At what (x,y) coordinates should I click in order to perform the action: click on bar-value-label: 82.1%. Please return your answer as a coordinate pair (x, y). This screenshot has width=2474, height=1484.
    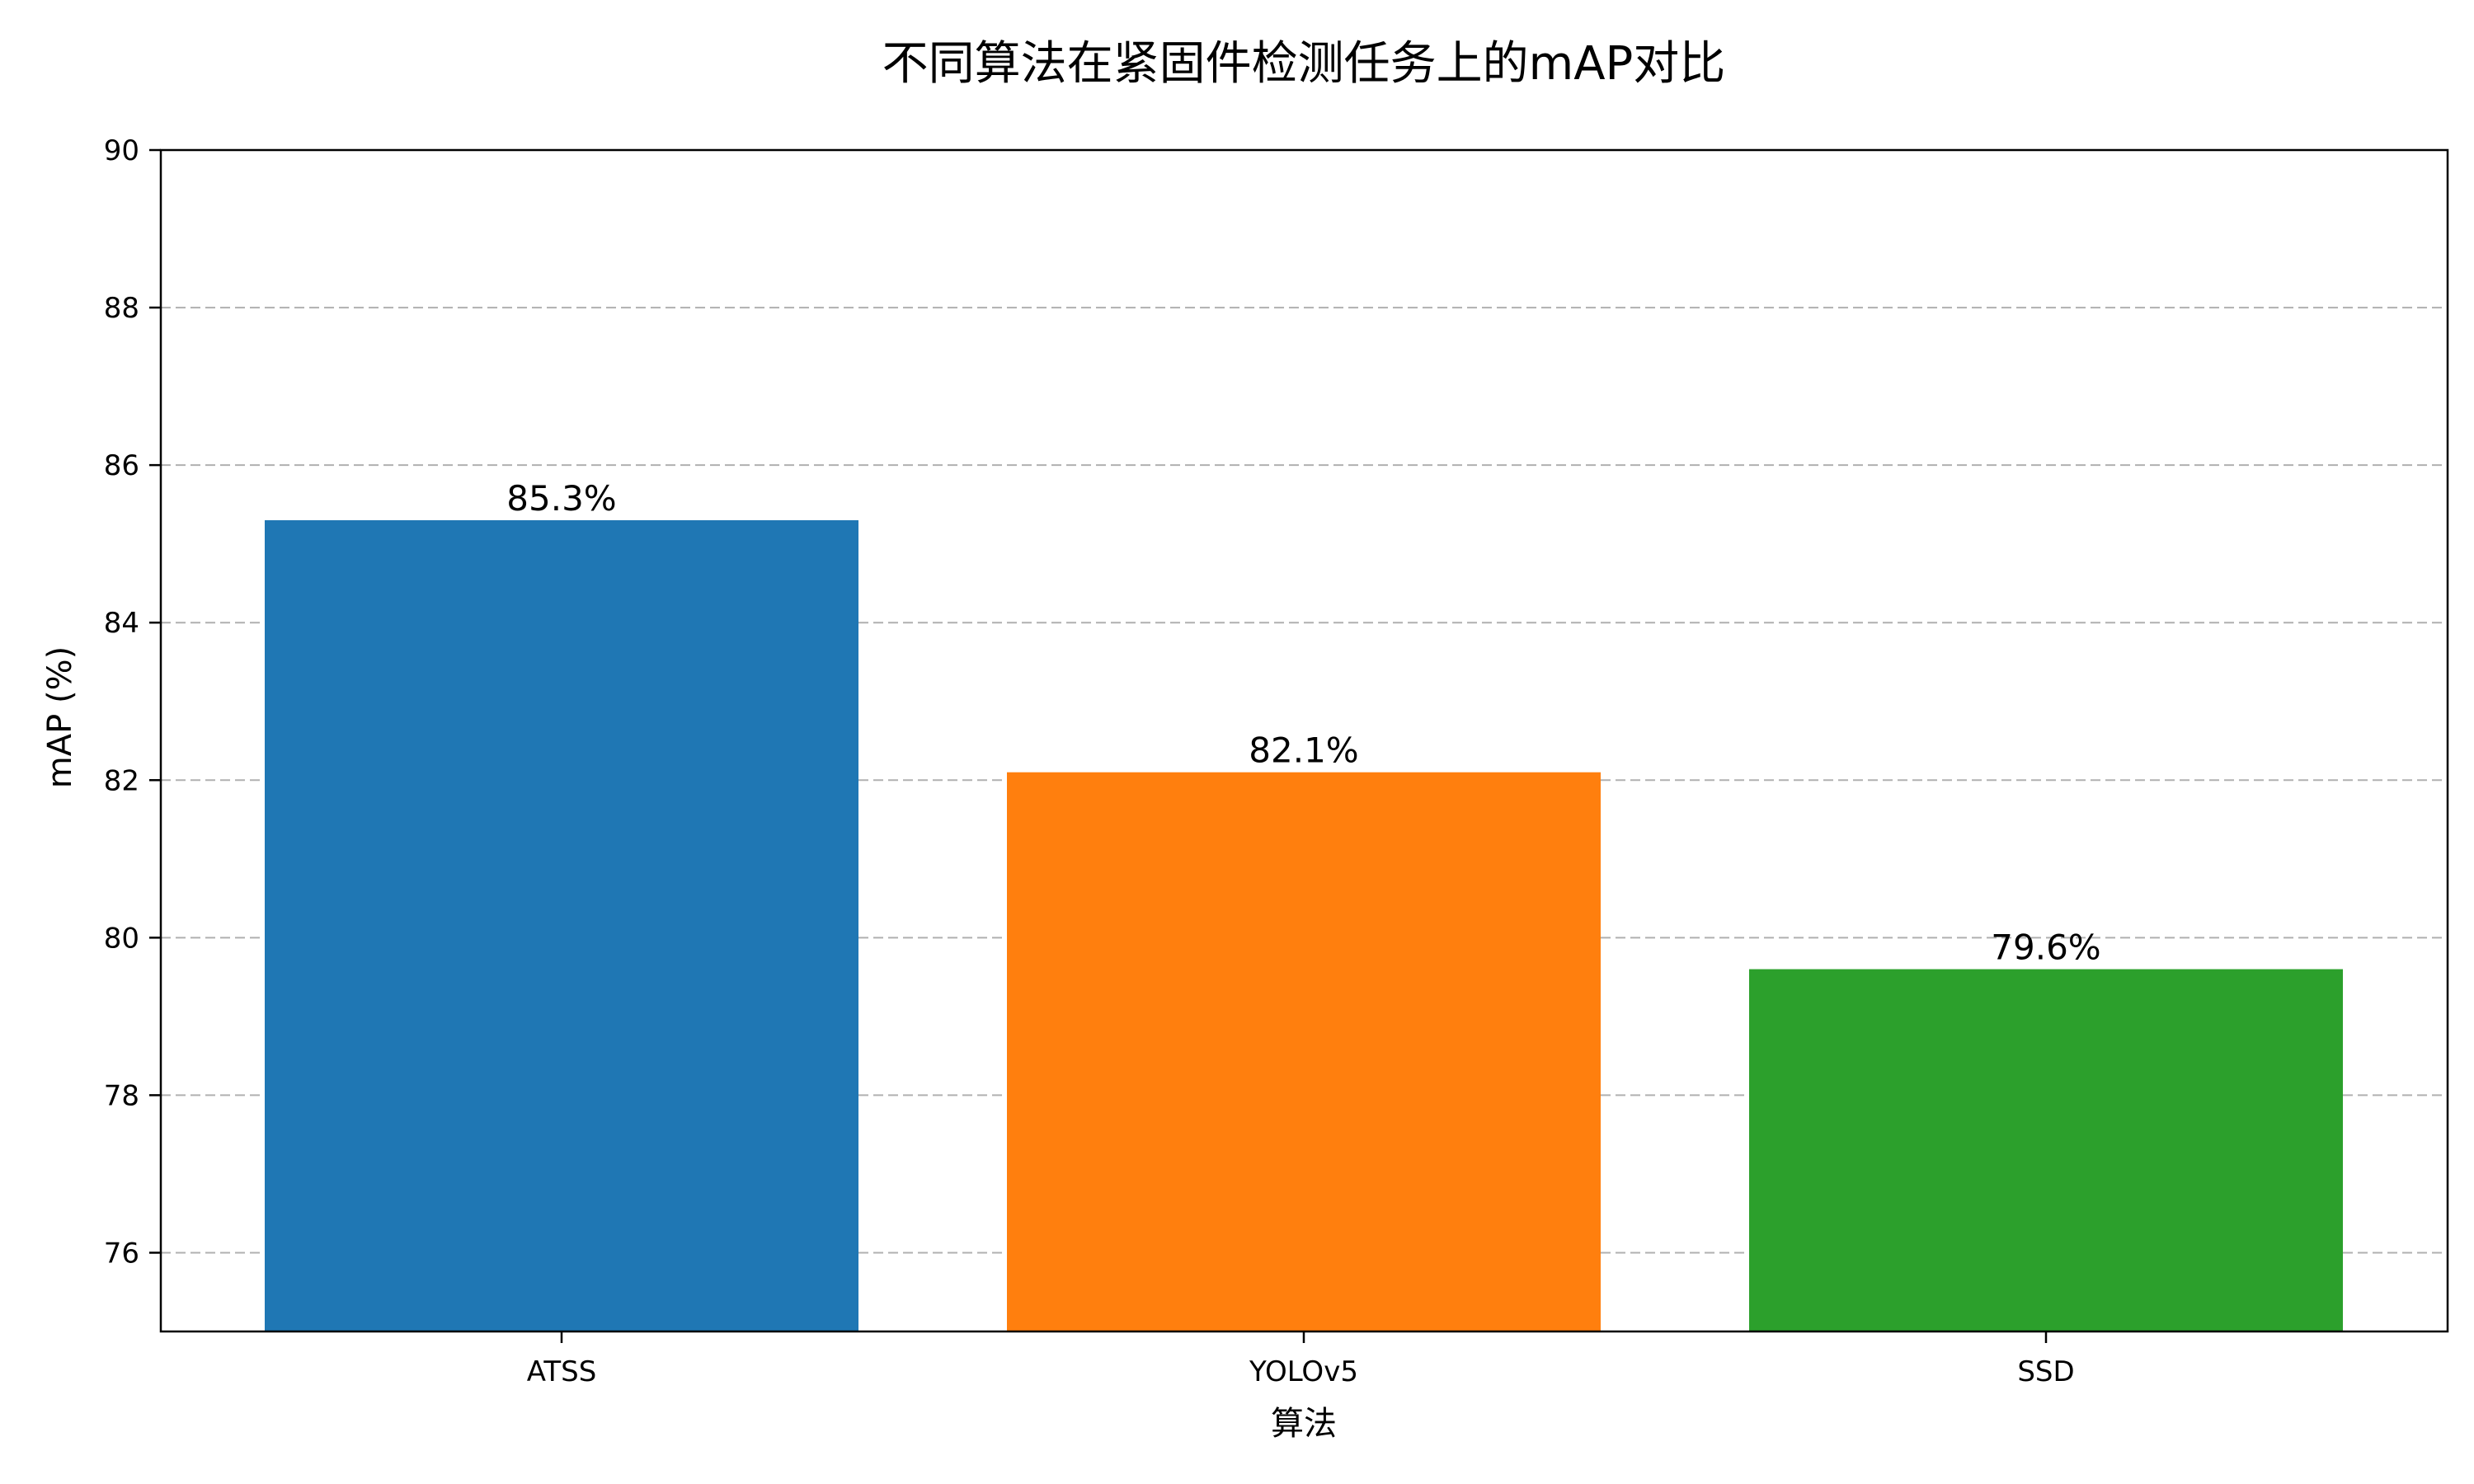
    Looking at the image, I should click on (1303, 750).